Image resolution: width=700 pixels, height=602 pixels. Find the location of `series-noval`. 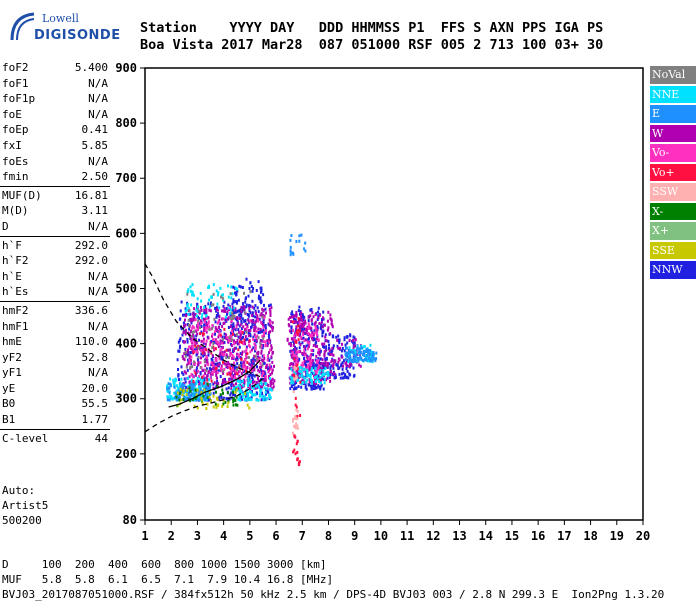

series-noval is located at coordinates (224, 331).